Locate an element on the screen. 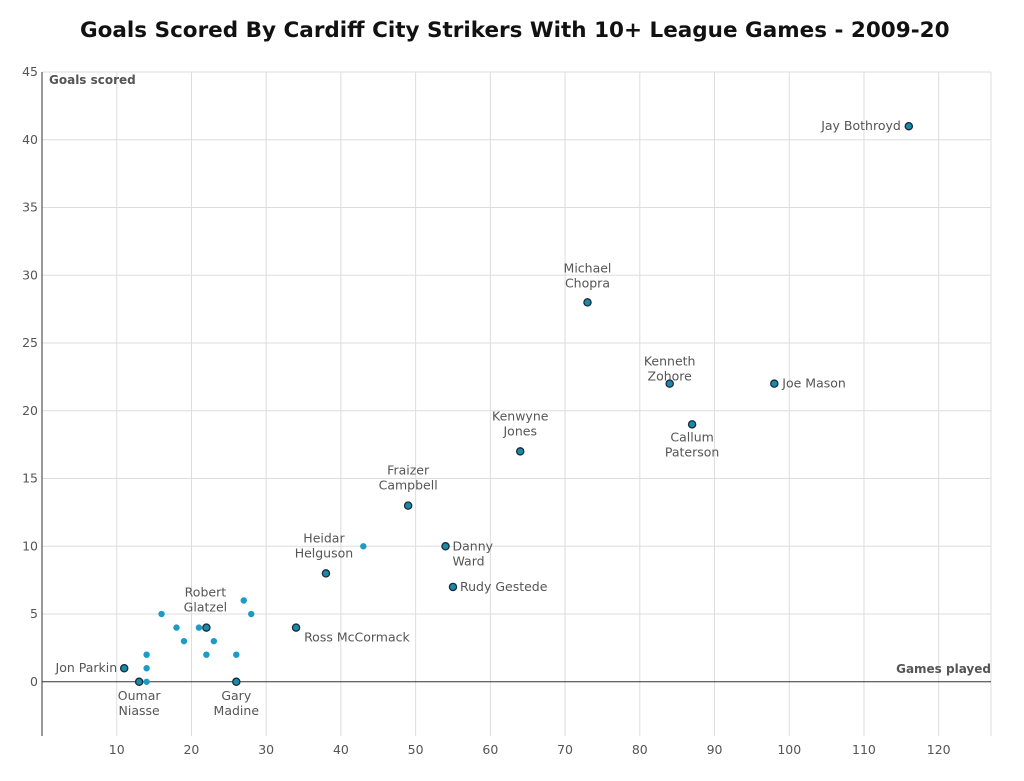  point-label-line: Robert is located at coordinates (206, 592).